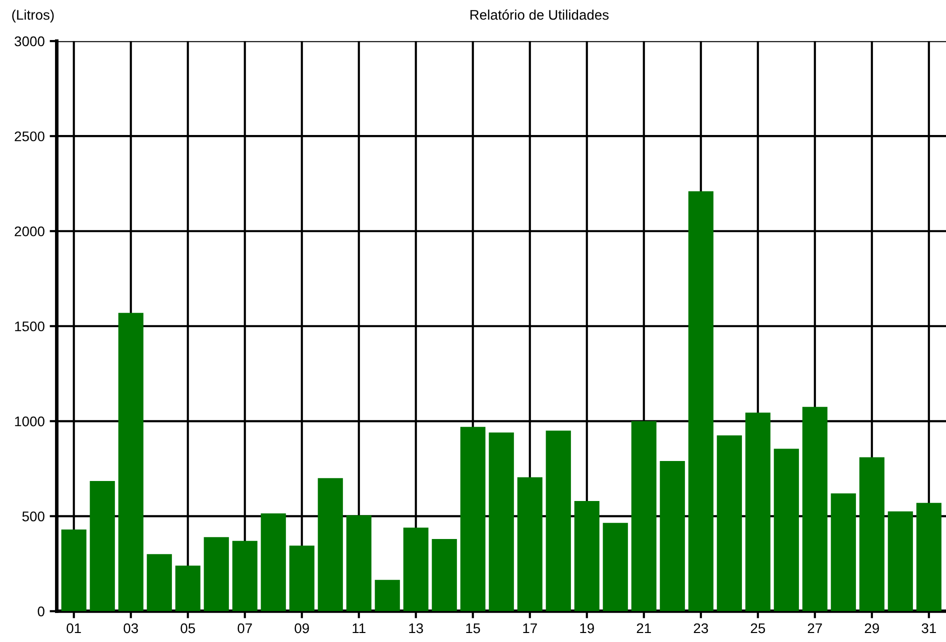  Describe the element at coordinates (301, 628) in the screenshot. I see `x-tick-label: 09` at that location.